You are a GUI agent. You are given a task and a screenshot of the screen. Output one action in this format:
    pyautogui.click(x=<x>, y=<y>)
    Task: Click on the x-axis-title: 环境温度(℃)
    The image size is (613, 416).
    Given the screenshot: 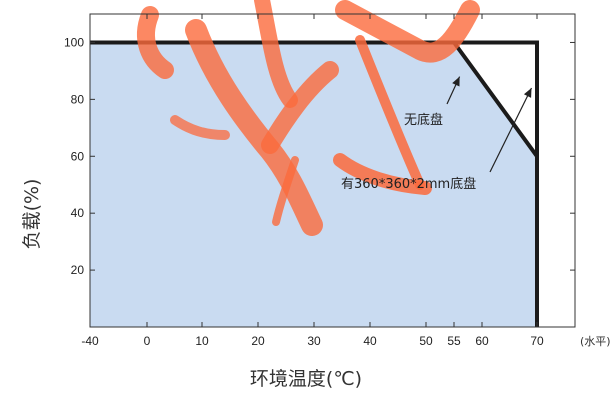 What is the action you would take?
    pyautogui.click(x=306, y=379)
    